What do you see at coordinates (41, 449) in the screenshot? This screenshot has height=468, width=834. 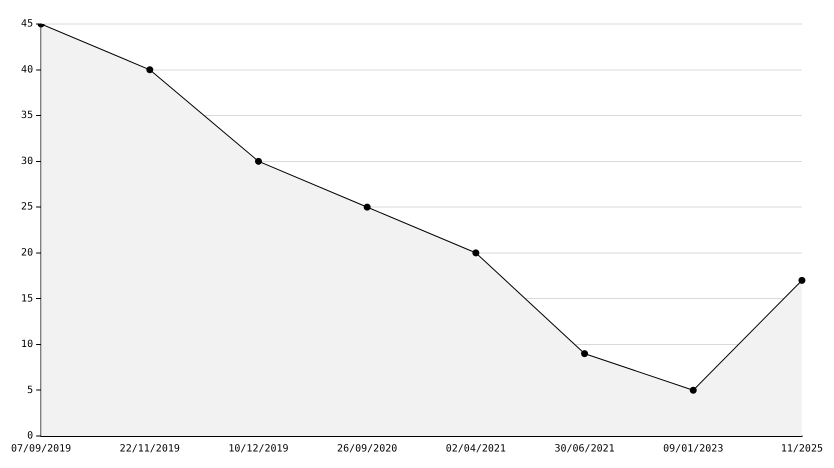 I see `x-tick-label: 07/09/2019` at bounding box center [41, 449].